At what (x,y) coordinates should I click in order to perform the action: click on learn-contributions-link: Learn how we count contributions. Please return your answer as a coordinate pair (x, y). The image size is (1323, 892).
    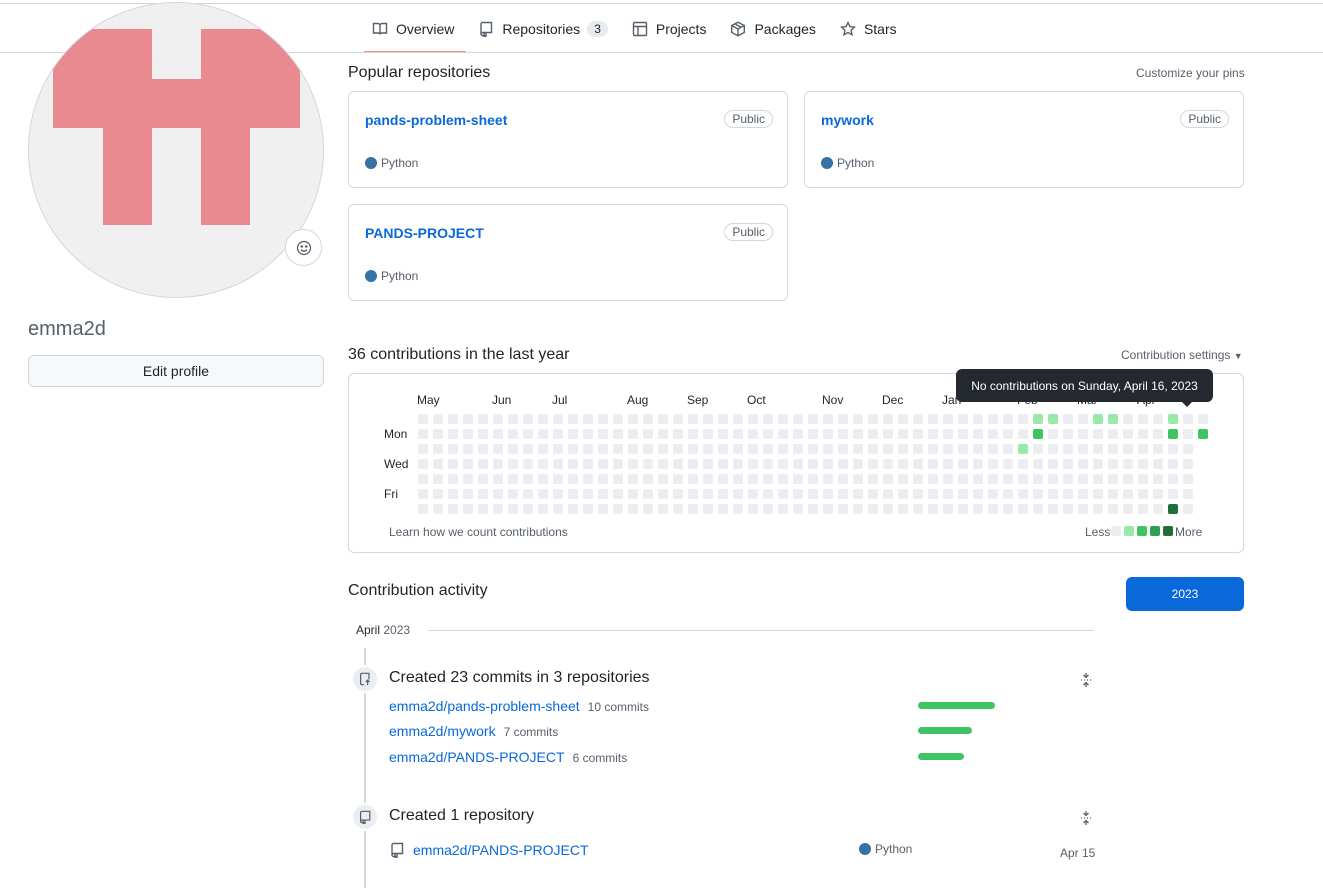
    Looking at the image, I should click on (478, 532).